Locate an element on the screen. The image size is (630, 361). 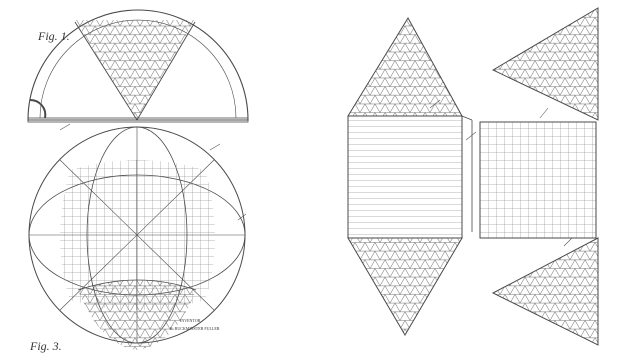
signature-line-2: R. BUCKMINSTER FULLER is located at coordinates (195, 328).